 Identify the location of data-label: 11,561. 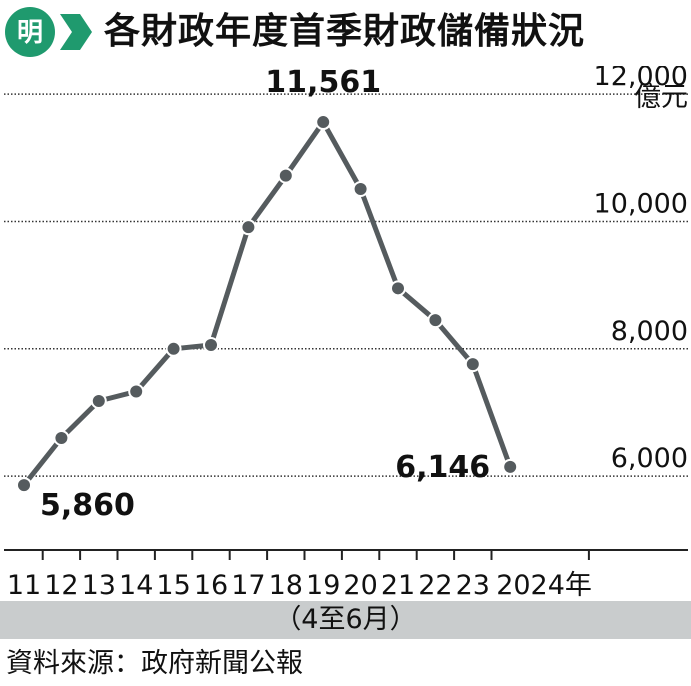
(323, 83).